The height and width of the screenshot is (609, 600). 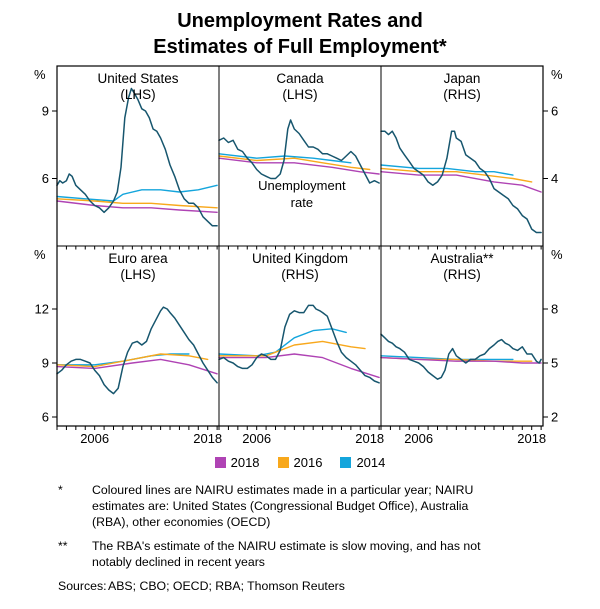 What do you see at coordinates (299, 344) in the screenshot?
I see `series-unemployment-united-kingdom` at bounding box center [299, 344].